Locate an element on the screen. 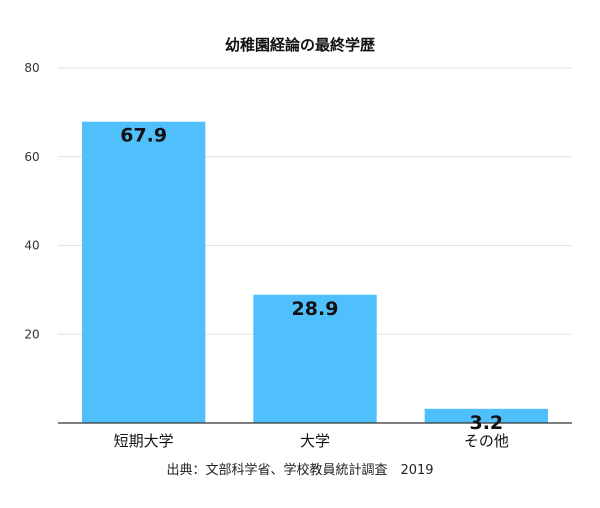 The image size is (600, 508). x-category-label: 大学 is located at coordinates (315, 441).